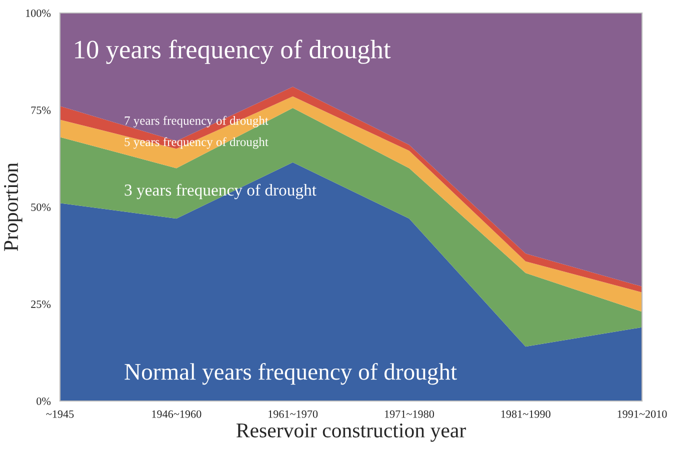  Describe the element at coordinates (196, 143) in the screenshot. I see `series-label: 5 years frequency of drought` at that location.